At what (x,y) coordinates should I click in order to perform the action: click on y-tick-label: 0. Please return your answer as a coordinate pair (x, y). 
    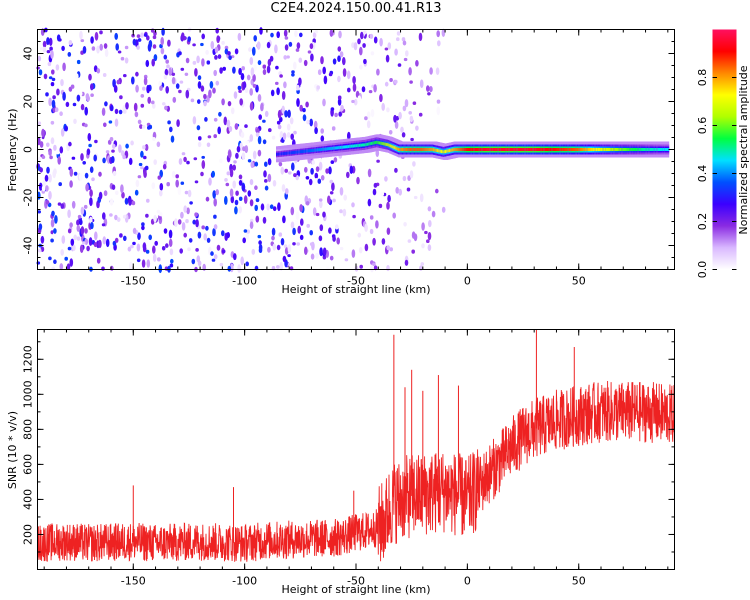
    Looking at the image, I should click on (28, 149).